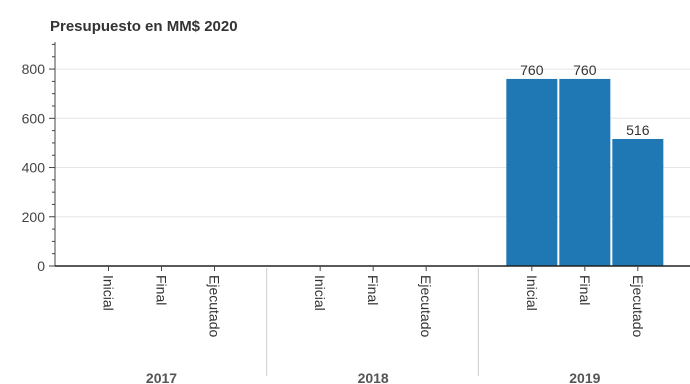 The width and height of the screenshot is (690, 384). What do you see at coordinates (34, 69) in the screenshot?
I see `y-tick-label: 800` at bounding box center [34, 69].